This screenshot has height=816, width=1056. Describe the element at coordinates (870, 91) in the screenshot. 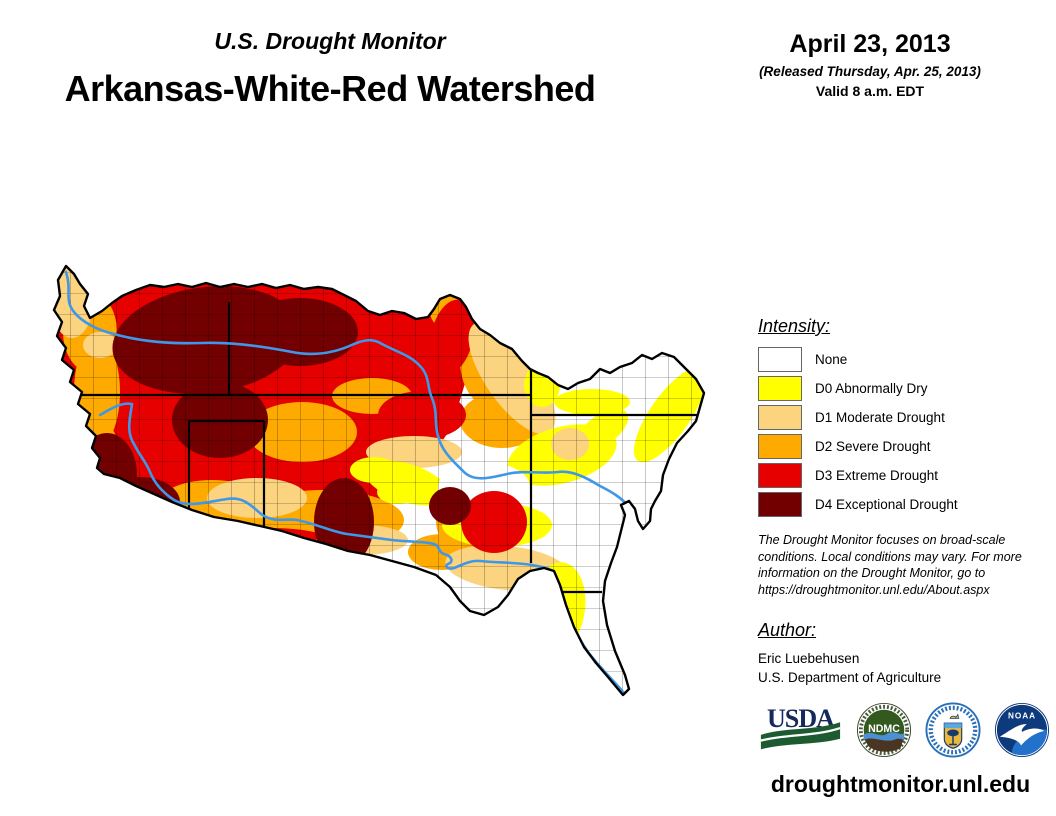

I see `valid-time: Valid 8 a.m. EDT` at that location.